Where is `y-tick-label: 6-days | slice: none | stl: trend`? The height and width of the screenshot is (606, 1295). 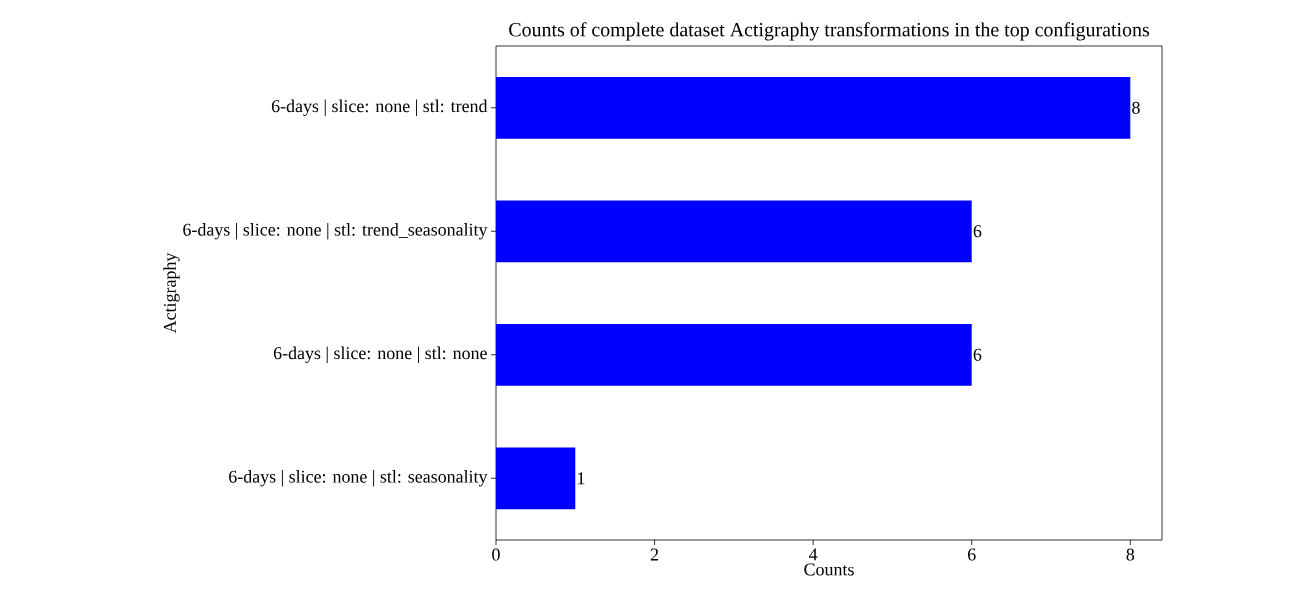 y-tick-label: 6-days | slice: none | stl: trend is located at coordinates (379, 107).